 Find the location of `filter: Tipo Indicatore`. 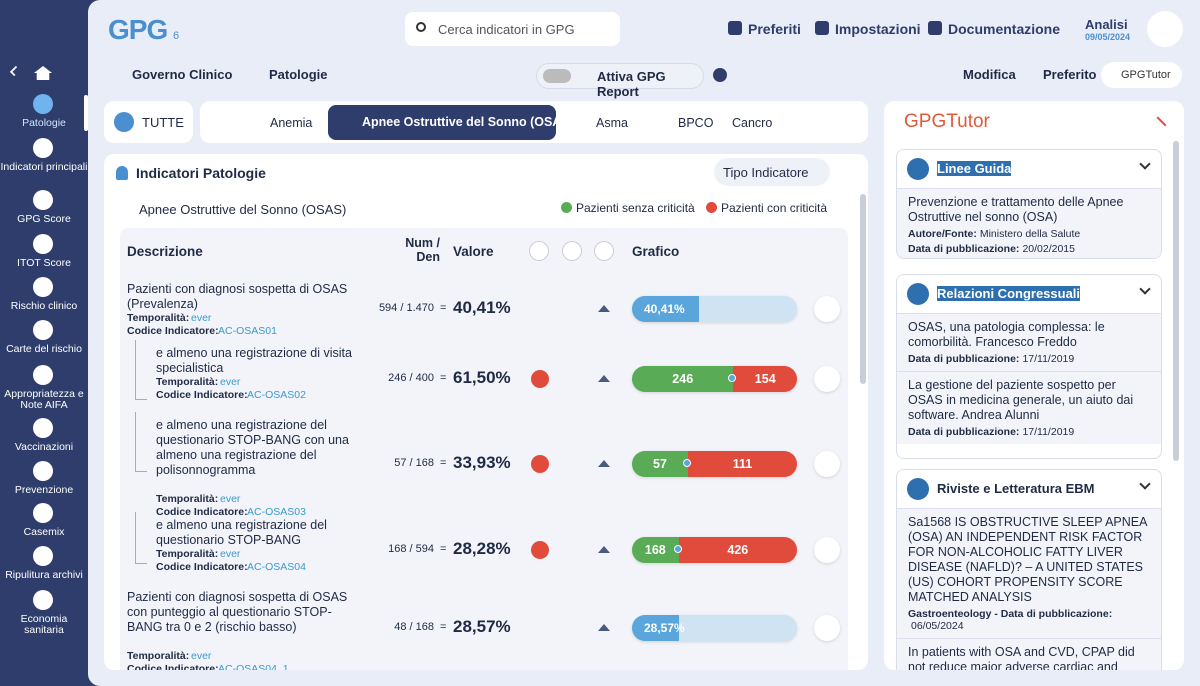

filter: Tipo Indicatore is located at coordinates (772, 172).